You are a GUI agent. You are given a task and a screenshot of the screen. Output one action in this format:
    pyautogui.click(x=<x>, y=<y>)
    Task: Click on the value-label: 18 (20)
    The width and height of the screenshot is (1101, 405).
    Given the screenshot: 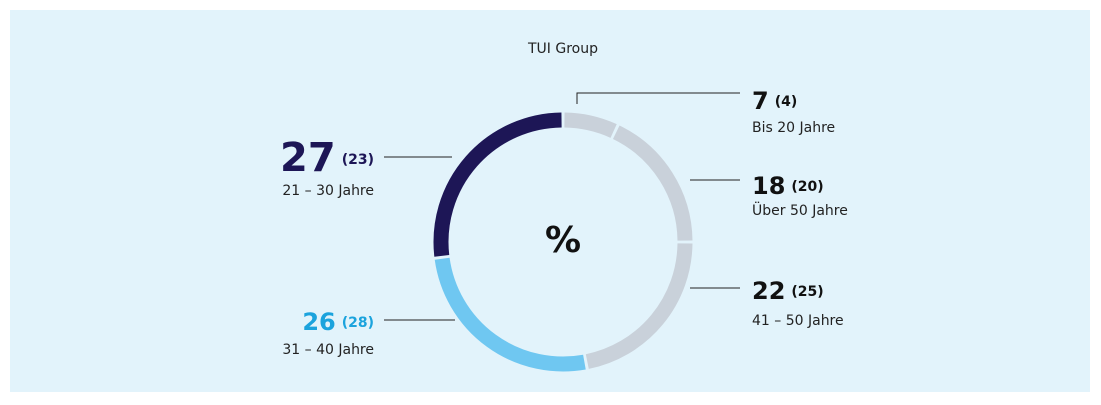 What is the action you would take?
    pyautogui.click(x=788, y=186)
    